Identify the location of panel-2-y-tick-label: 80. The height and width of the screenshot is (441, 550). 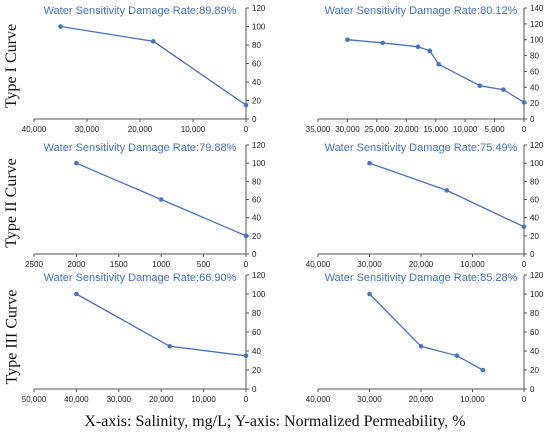
(534, 56).